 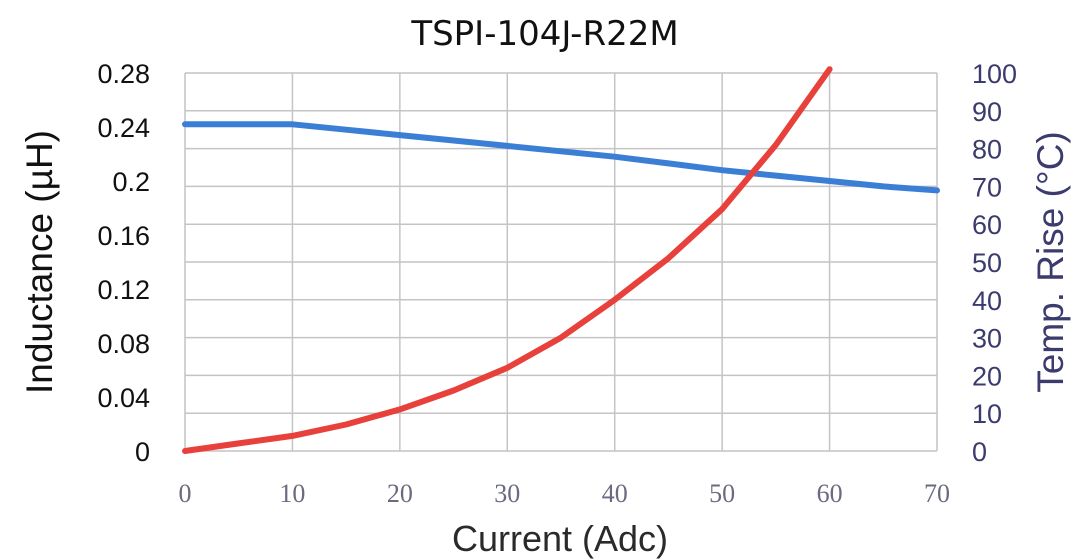 What do you see at coordinates (507, 493) in the screenshot?
I see `x-tick-label: 30` at bounding box center [507, 493].